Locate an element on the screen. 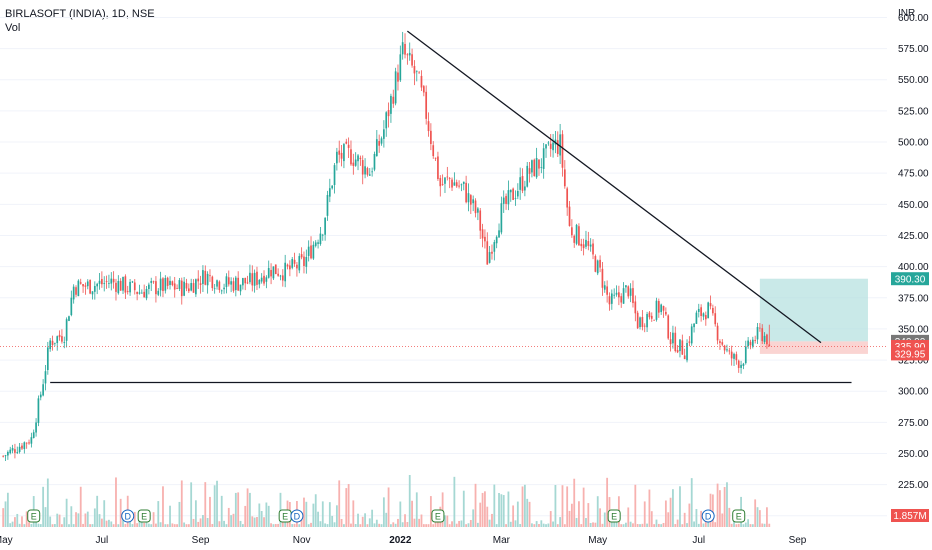 Image resolution: width=932 pixels, height=550 pixels. x-tick-label: May is located at coordinates (6, 540).